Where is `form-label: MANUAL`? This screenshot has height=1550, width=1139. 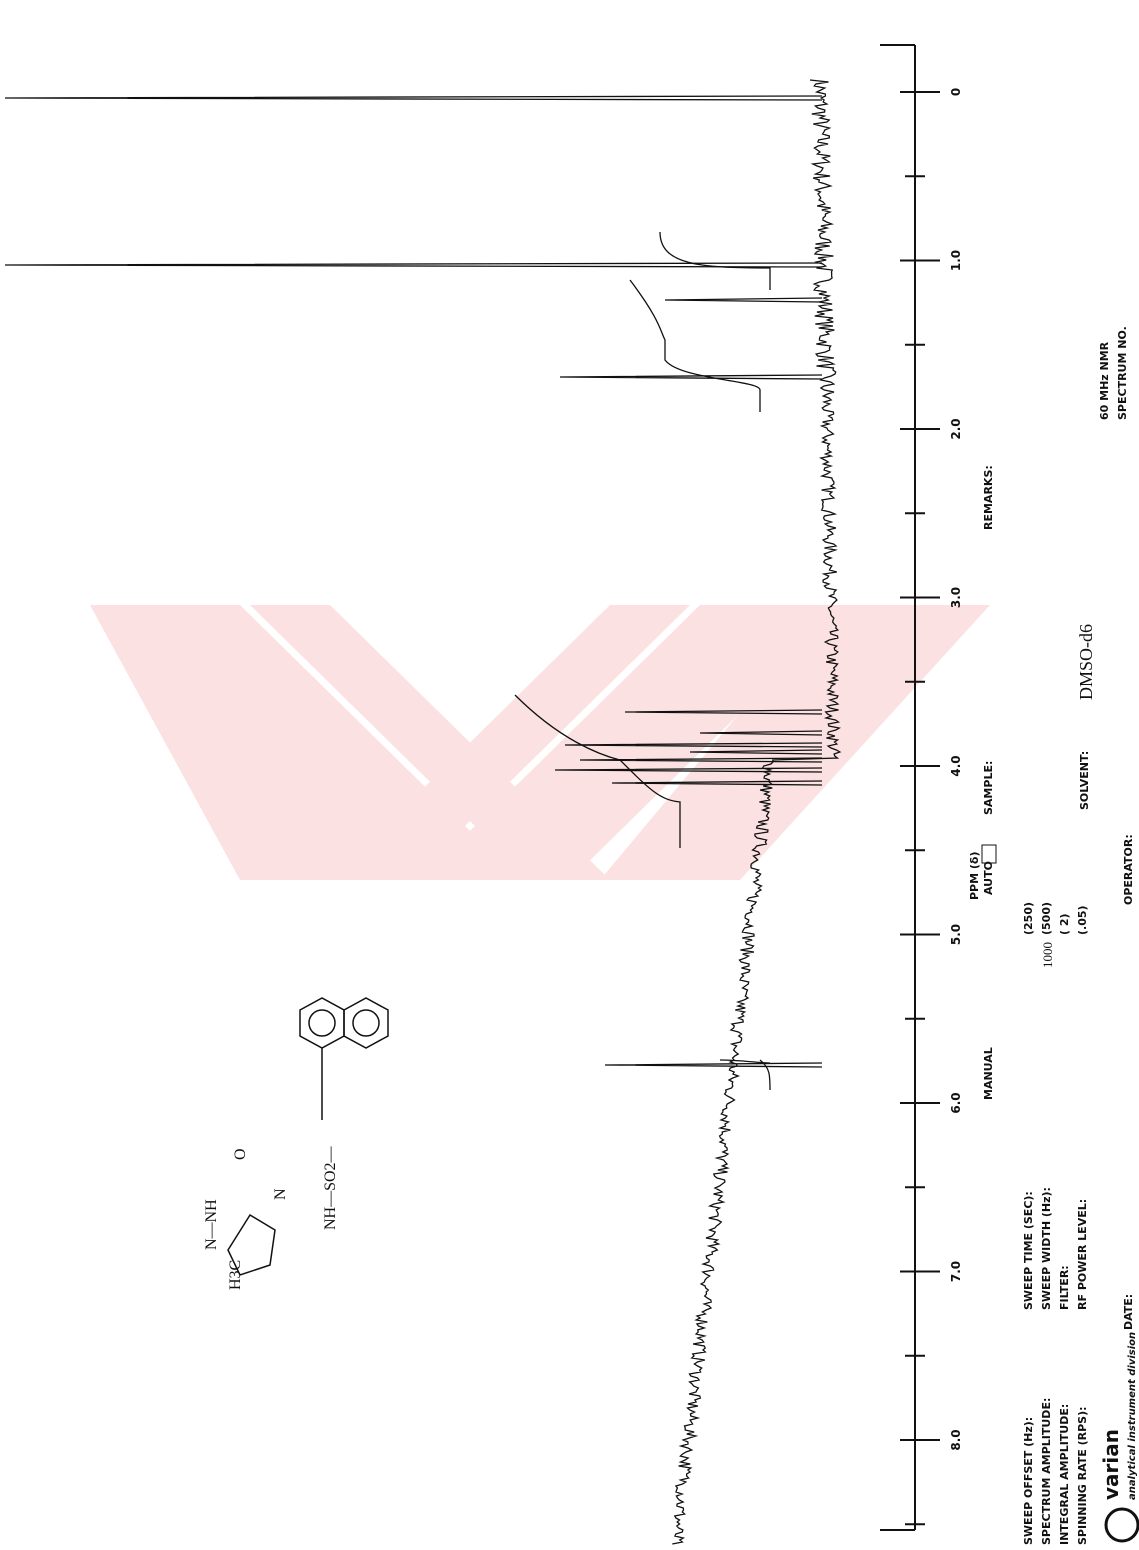 form-label: MANUAL is located at coordinates (988, 1073).